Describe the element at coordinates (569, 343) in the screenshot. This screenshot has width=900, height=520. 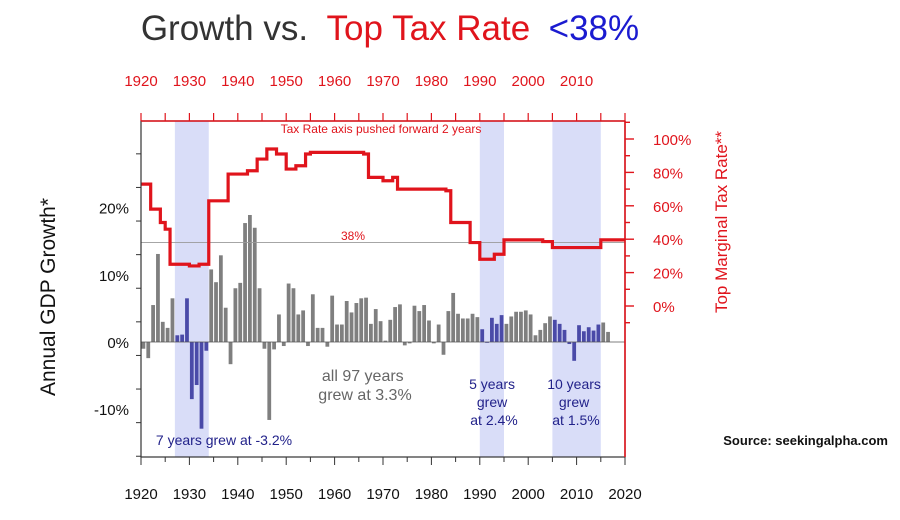
I see `gdp-bar-2008` at that location.